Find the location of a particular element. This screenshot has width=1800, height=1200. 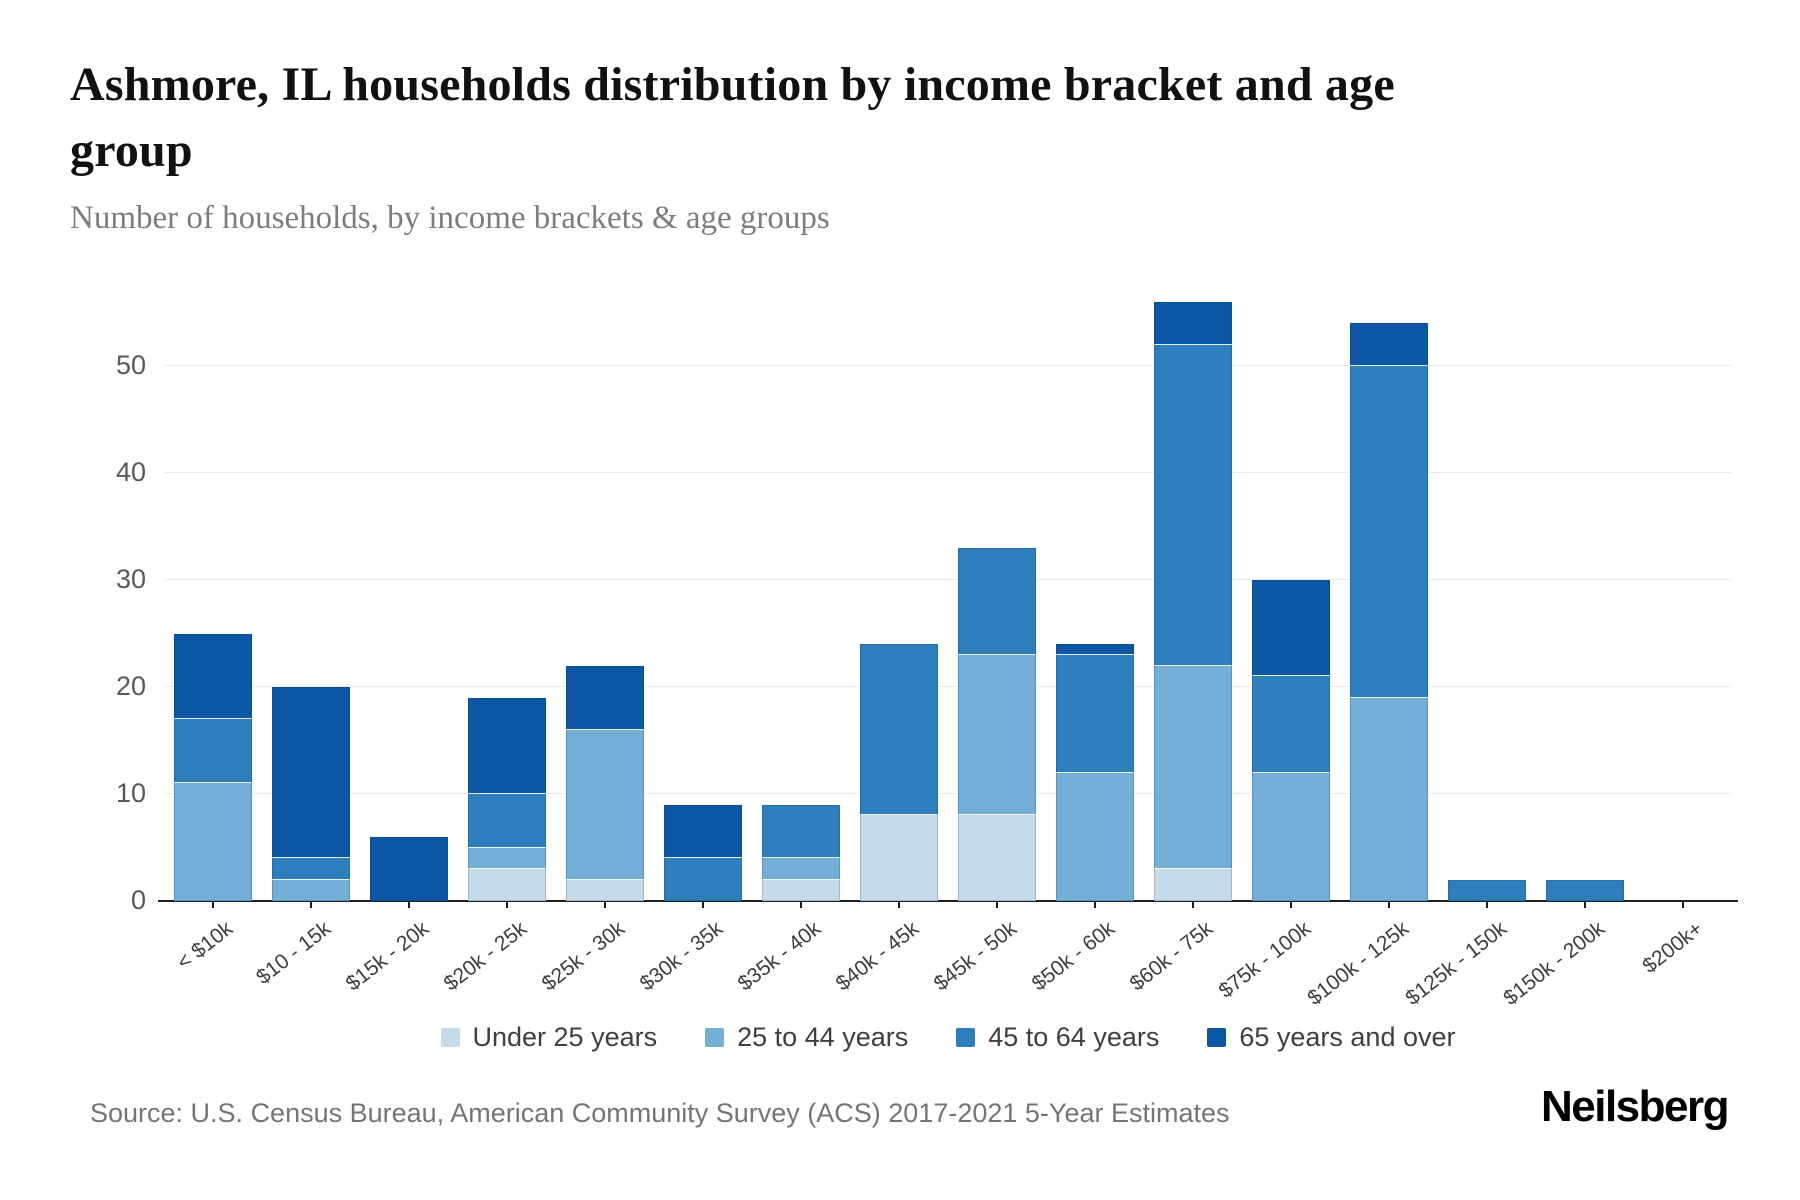

bar-$125k - 150k is located at coordinates (1487, 890).